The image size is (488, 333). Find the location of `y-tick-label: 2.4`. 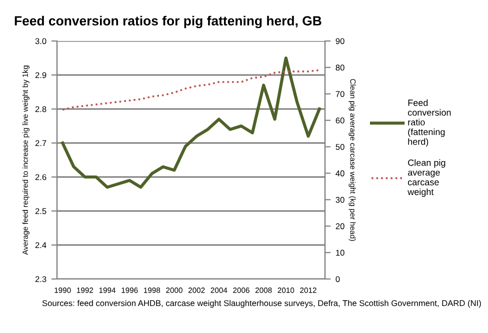

y-tick-label: 2.4 is located at coordinates (40, 245).